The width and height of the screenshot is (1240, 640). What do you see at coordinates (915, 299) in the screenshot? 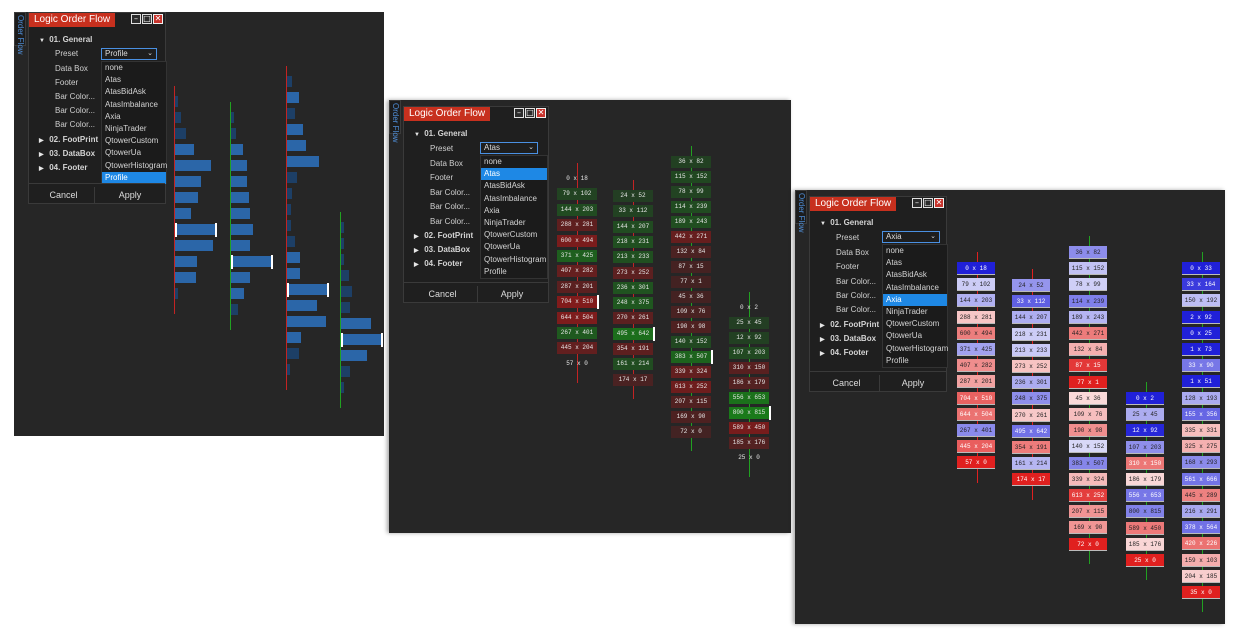
I see `preset-option-selected: Axia` at bounding box center [915, 299].